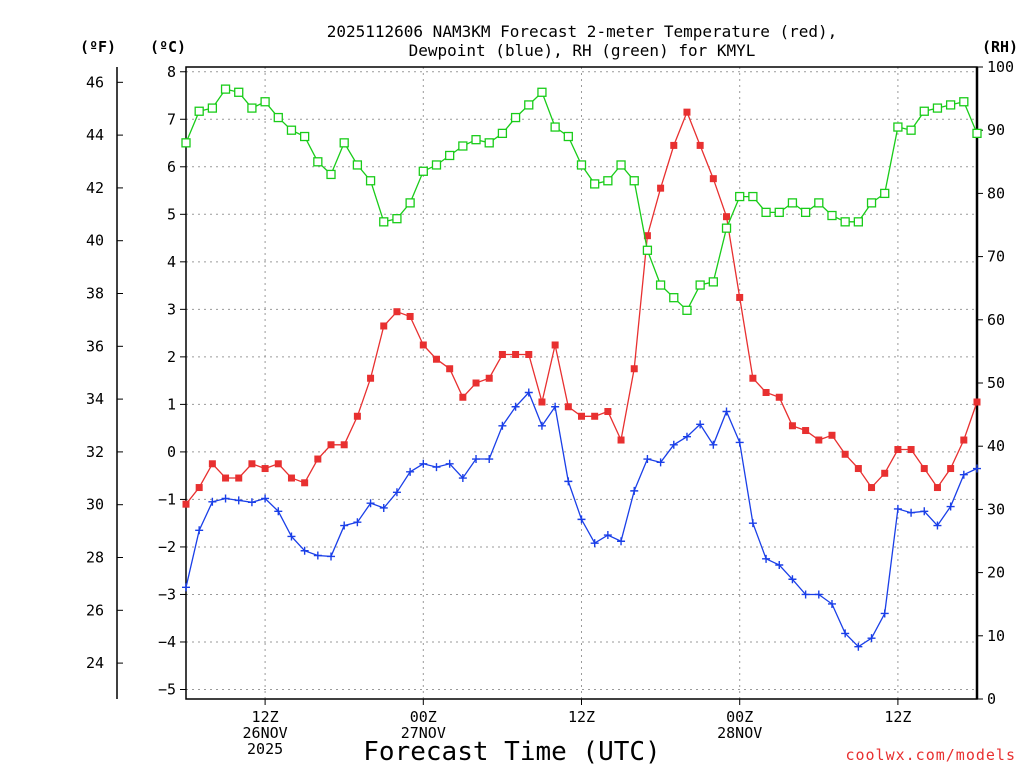 Image resolution: width=1024 pixels, height=768 pixels. What do you see at coordinates (930, 755) in the screenshot?
I see `credit-link: coolwx.com/models` at bounding box center [930, 755].